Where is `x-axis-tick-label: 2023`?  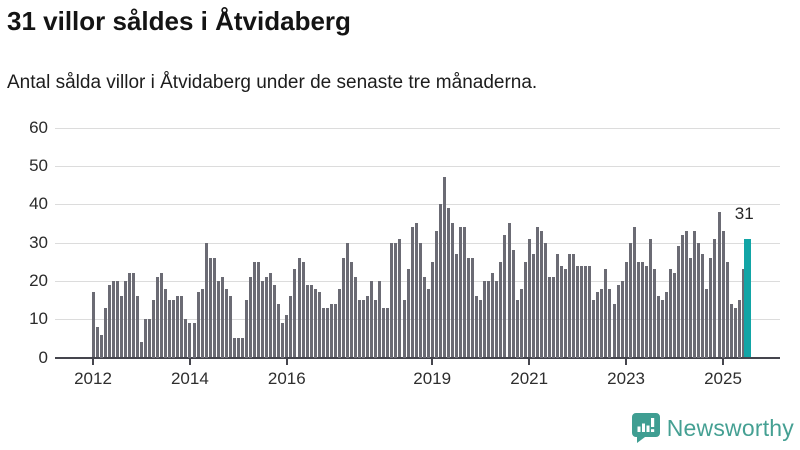
x-axis-tick-label: 2023 is located at coordinates (626, 378).